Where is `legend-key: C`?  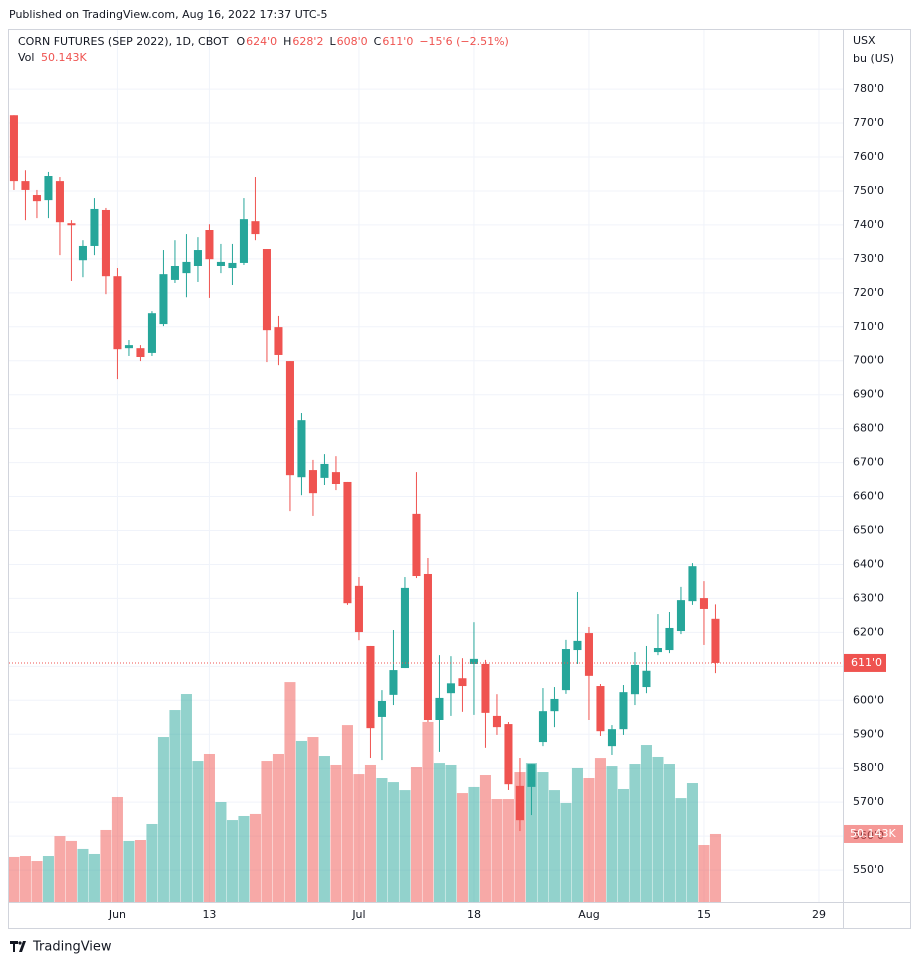 legend-key: C is located at coordinates (378, 41).